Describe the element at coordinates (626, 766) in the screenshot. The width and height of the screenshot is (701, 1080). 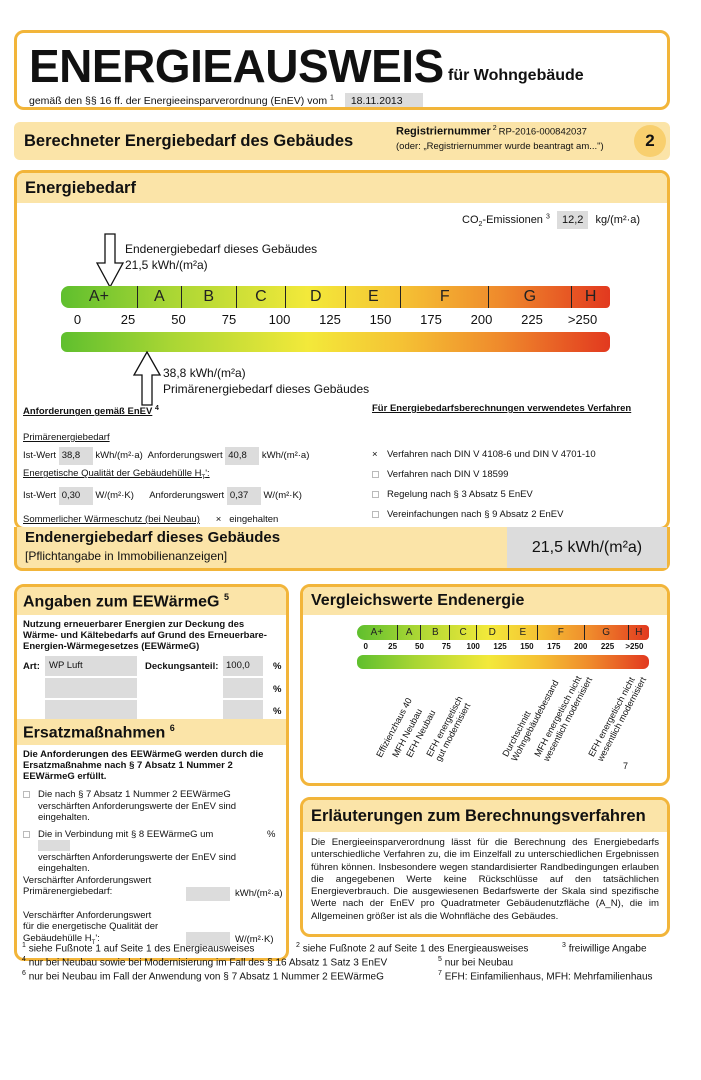
I see `vergleich-footnote: 7` at that location.